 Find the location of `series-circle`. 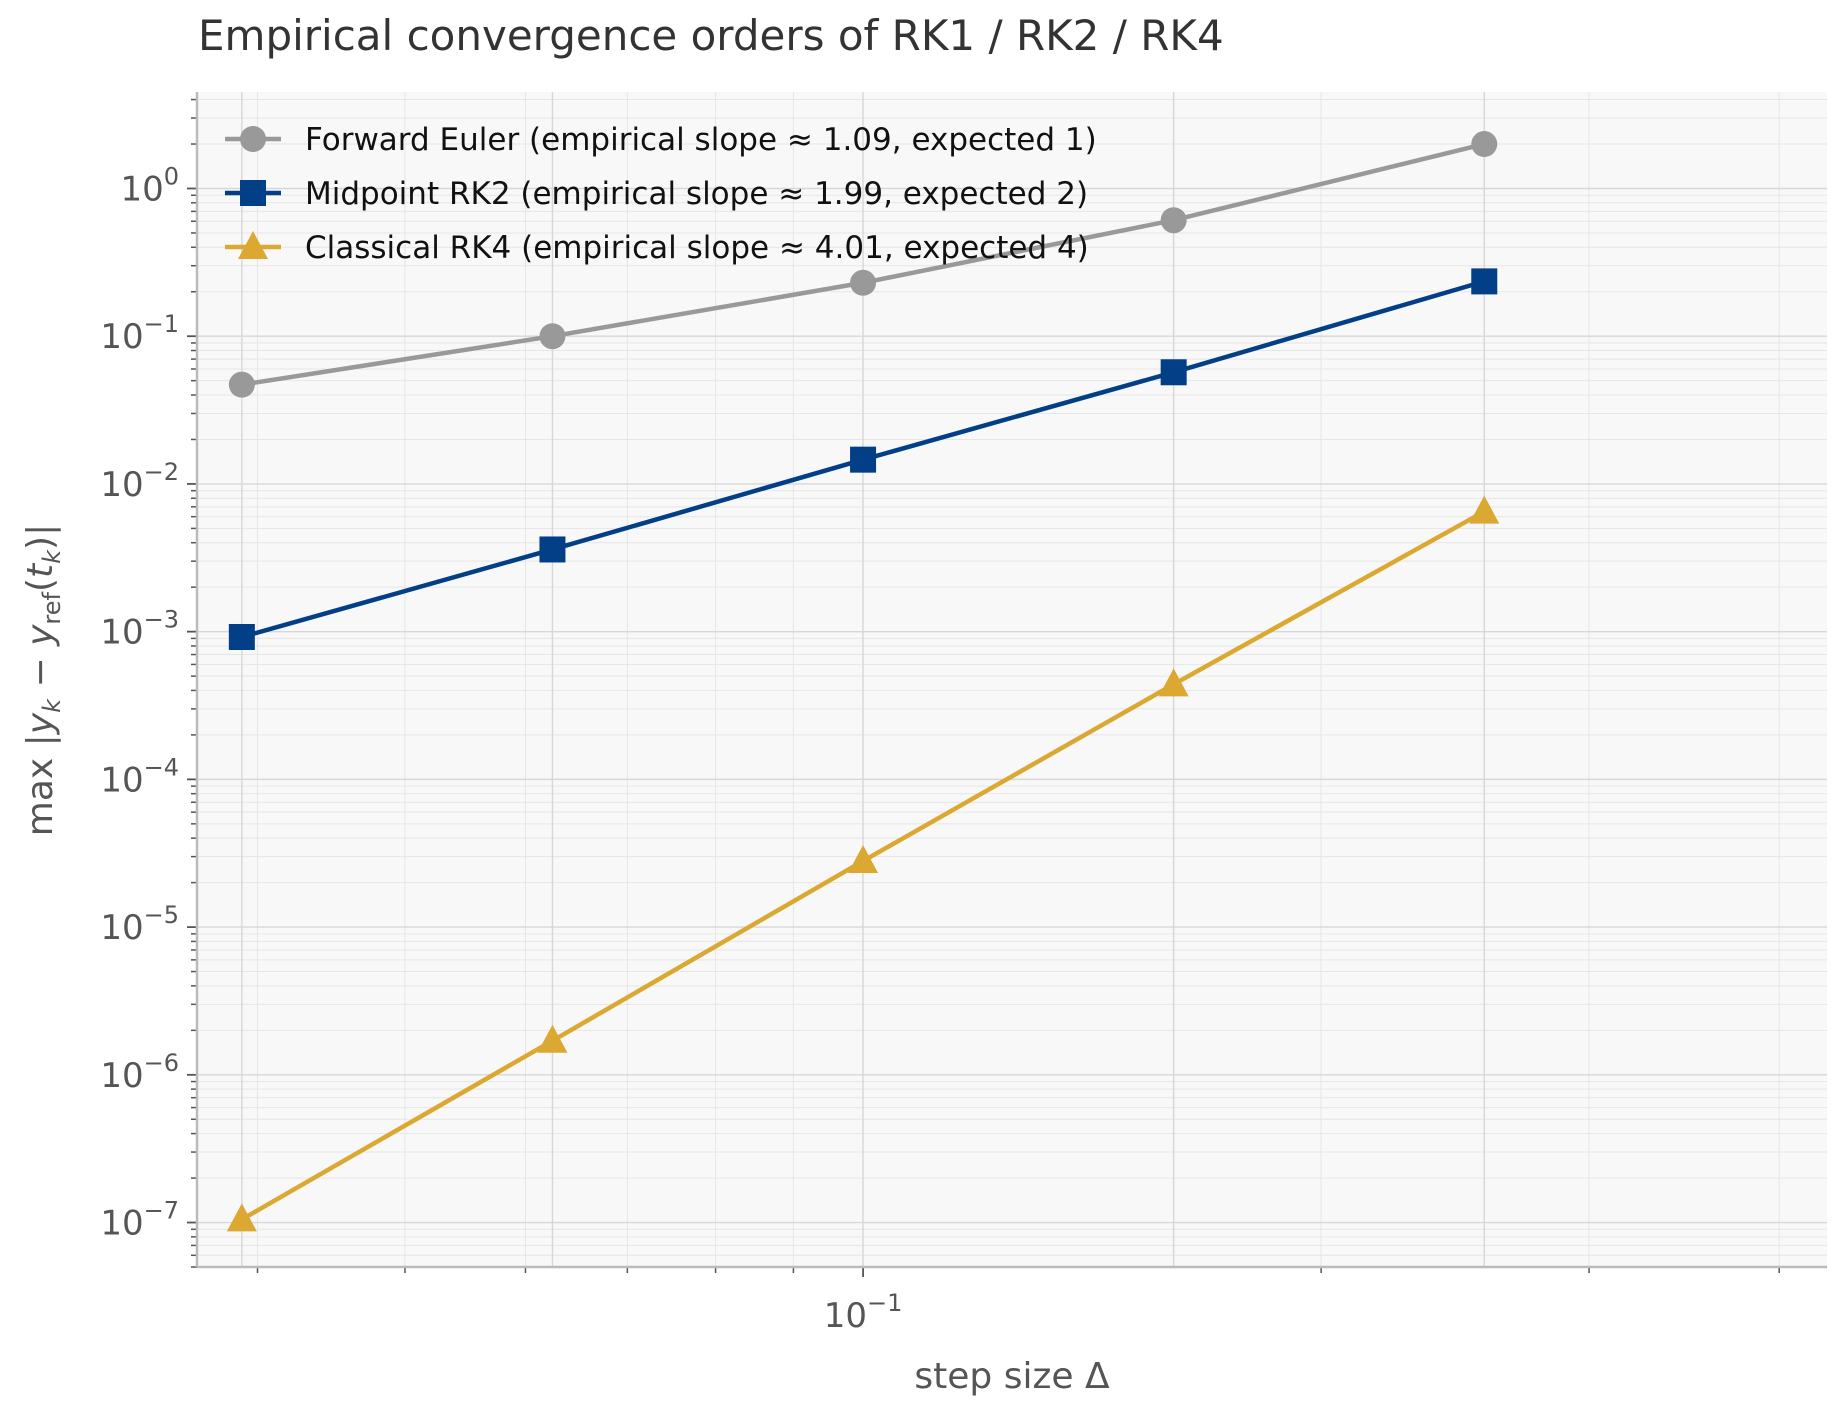

series-circle is located at coordinates (863, 264).